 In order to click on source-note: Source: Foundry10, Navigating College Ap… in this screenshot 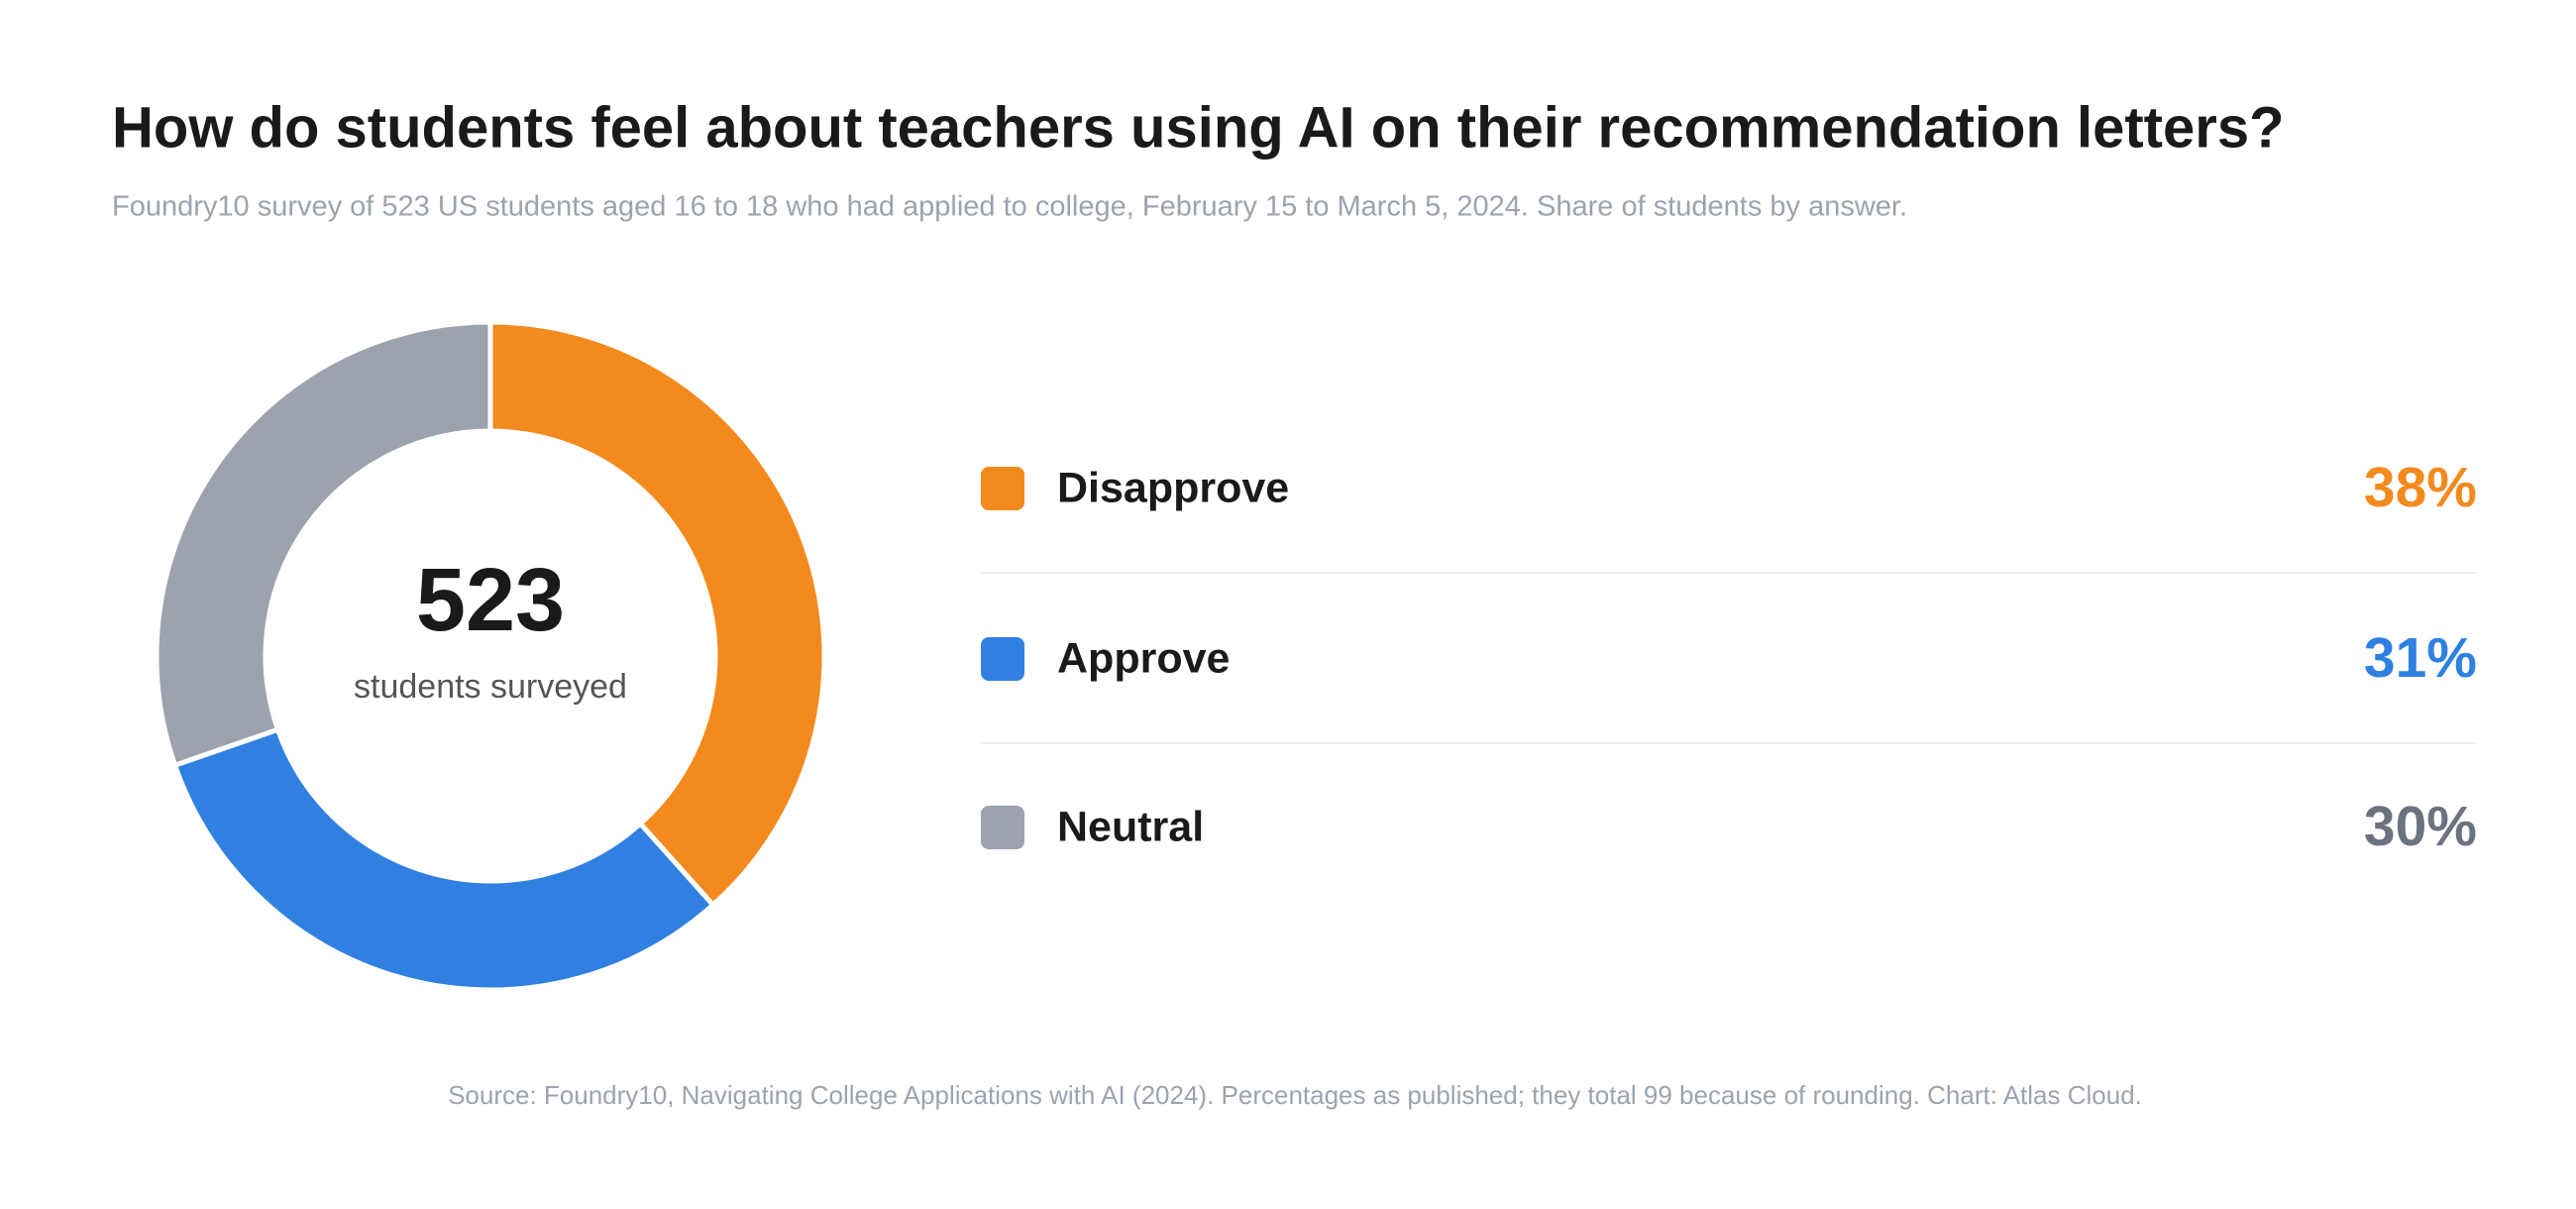, I will do `click(1295, 1095)`.